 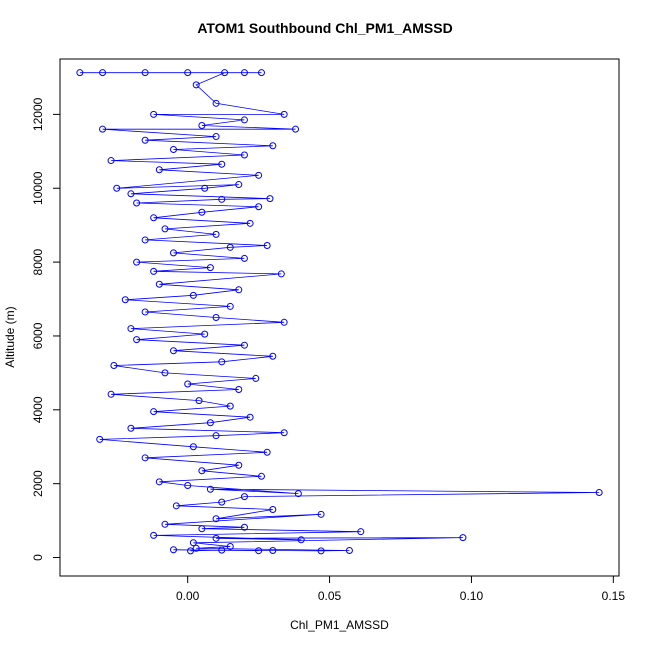 I want to click on y-tick-label: 12000, so click(x=38, y=114).